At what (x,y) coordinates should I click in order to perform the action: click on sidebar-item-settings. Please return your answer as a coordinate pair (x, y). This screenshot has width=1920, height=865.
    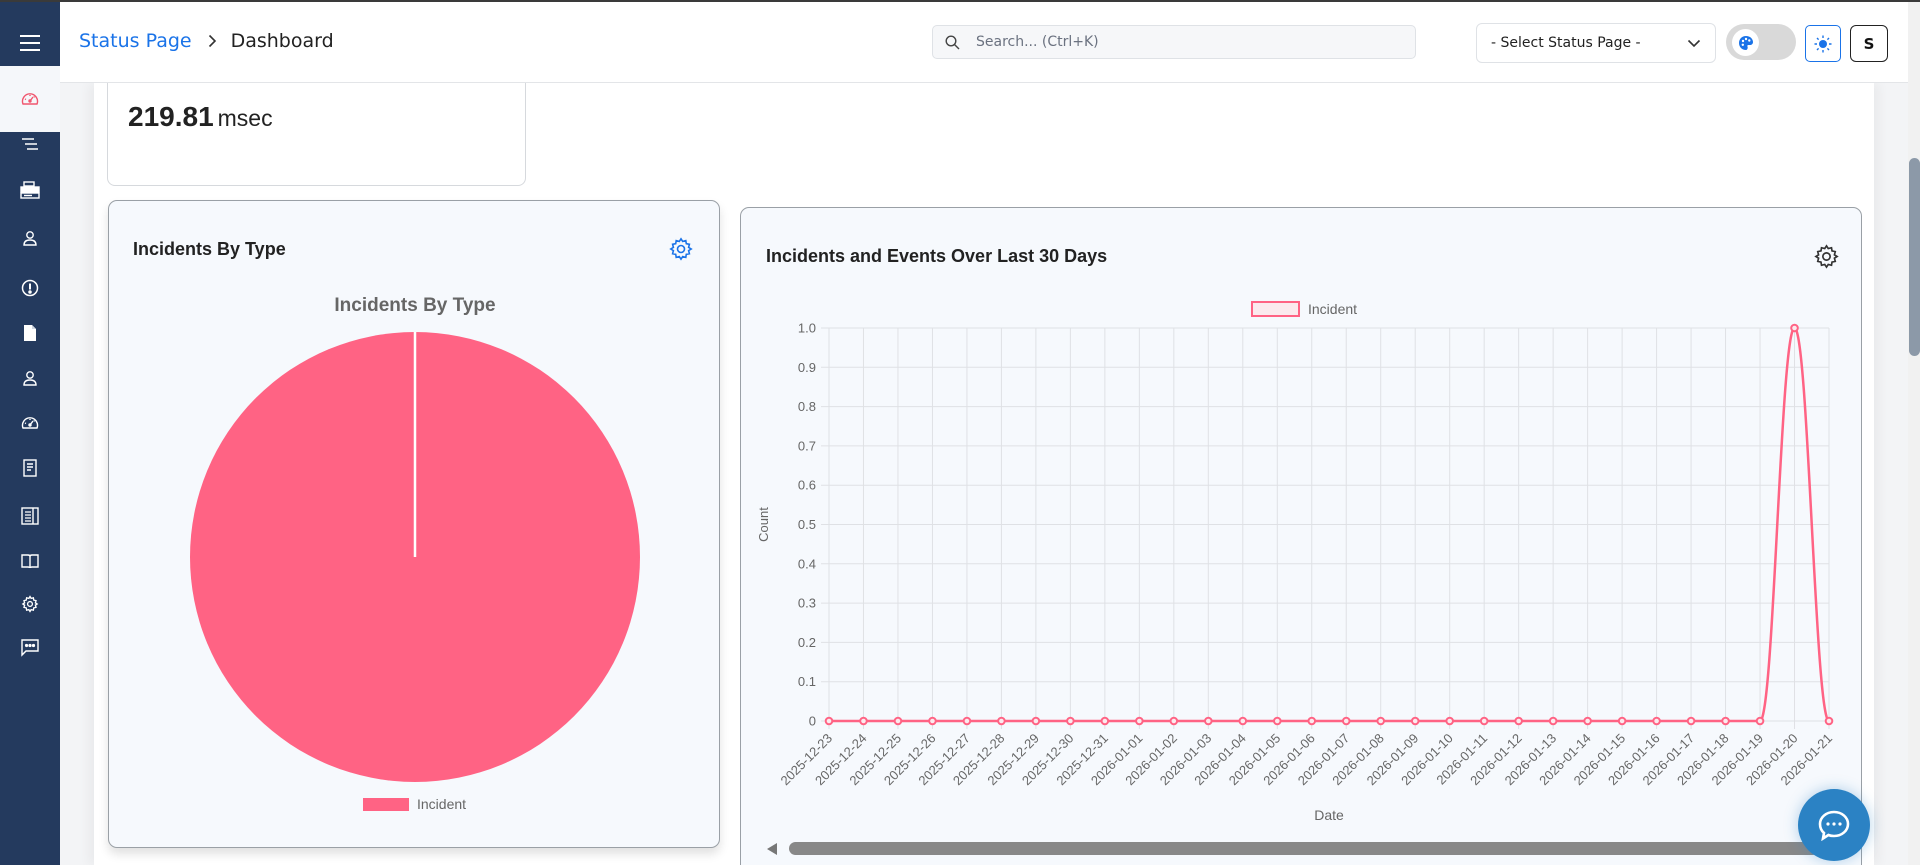
    Looking at the image, I should click on (30, 604).